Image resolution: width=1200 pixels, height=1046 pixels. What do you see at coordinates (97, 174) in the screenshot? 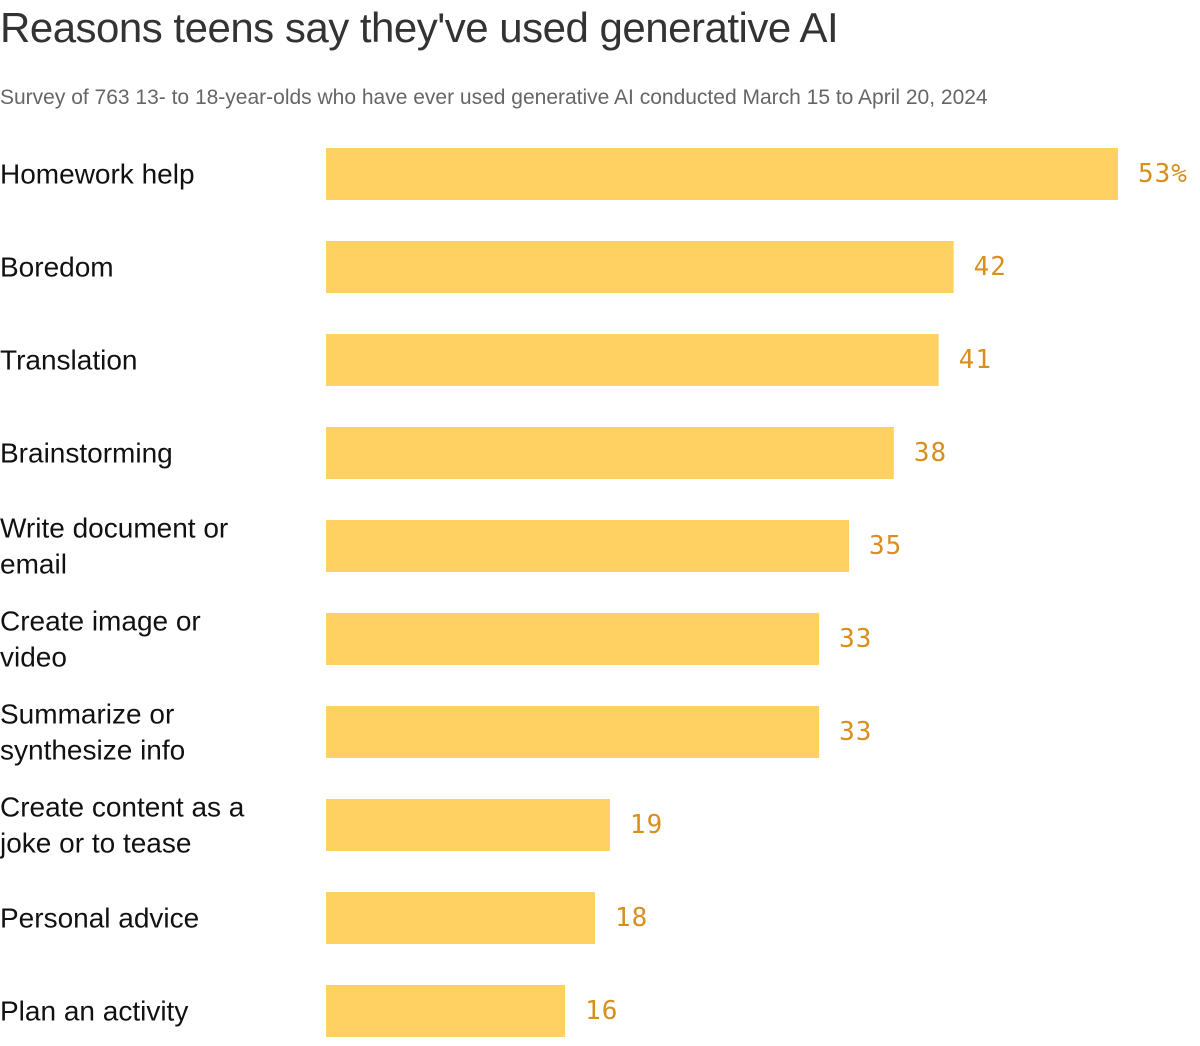
I see `category-label: Homework help` at bounding box center [97, 174].